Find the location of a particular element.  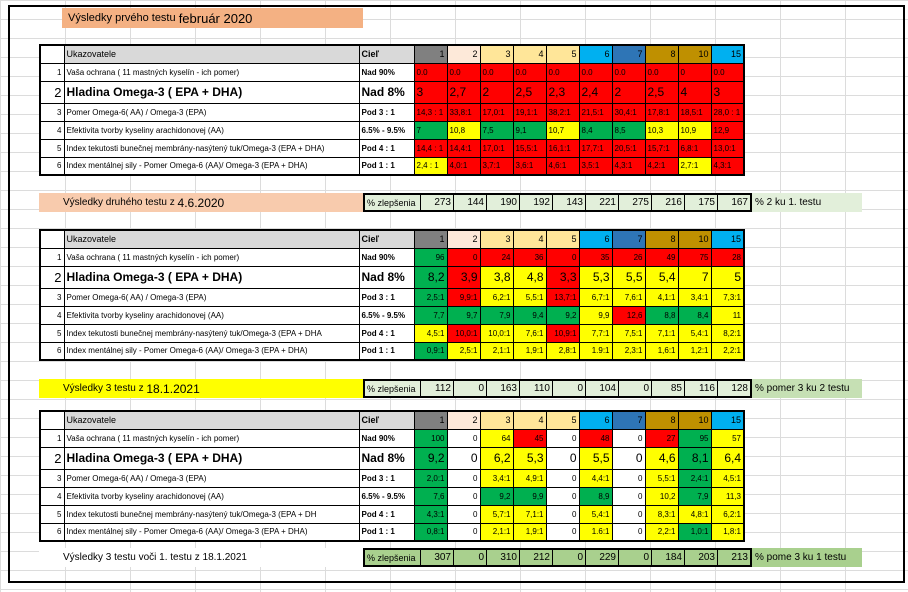

value-cell: 16,1:1 is located at coordinates (562, 148).